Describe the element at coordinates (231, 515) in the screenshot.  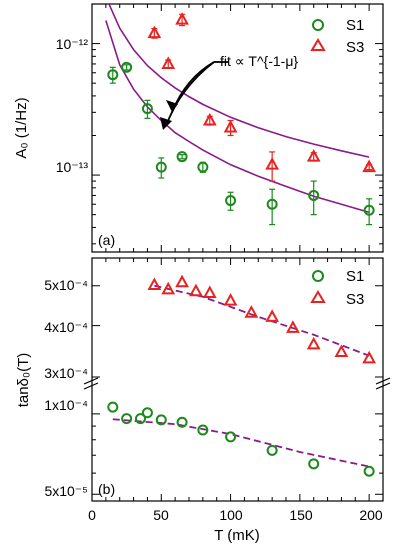
I see `x-tick-label: 100` at that location.